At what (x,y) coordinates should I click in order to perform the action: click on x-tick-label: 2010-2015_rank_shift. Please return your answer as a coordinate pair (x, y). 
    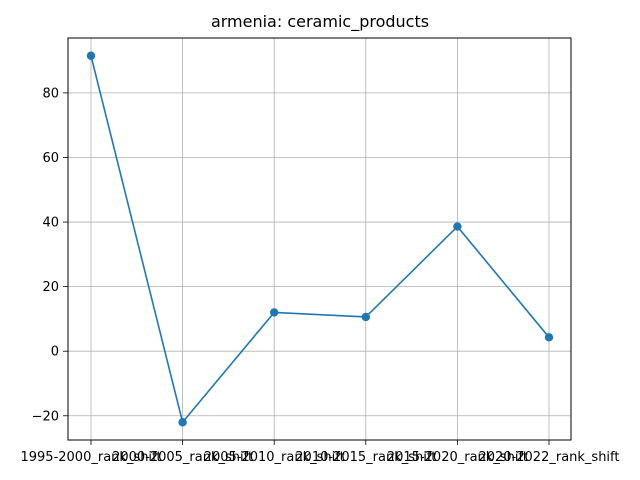
    Looking at the image, I should click on (365, 457).